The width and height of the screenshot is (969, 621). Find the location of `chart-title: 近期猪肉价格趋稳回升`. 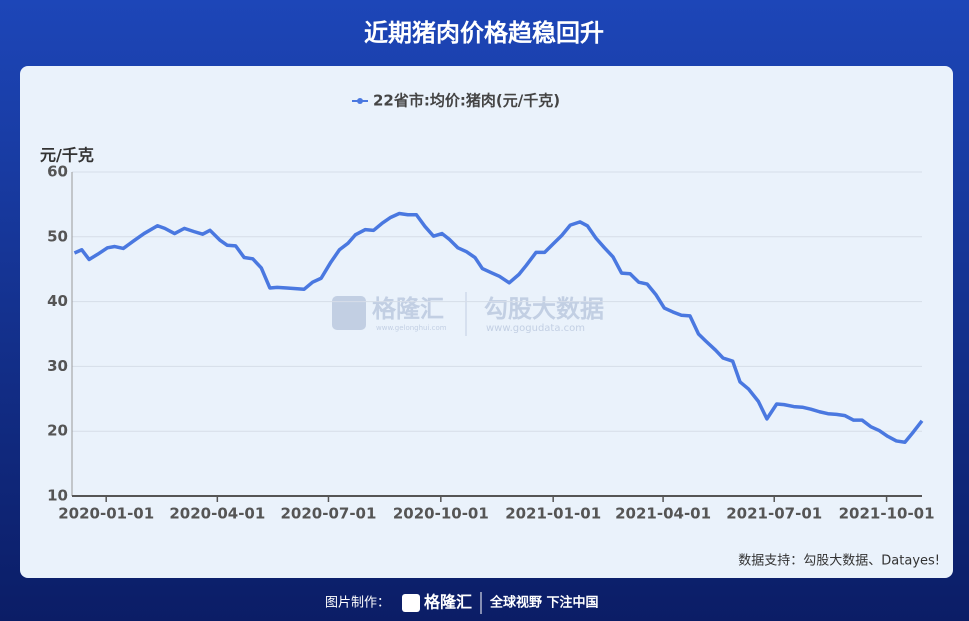

chart-title: 近期猪肉价格趋稳回升 is located at coordinates (484, 33).